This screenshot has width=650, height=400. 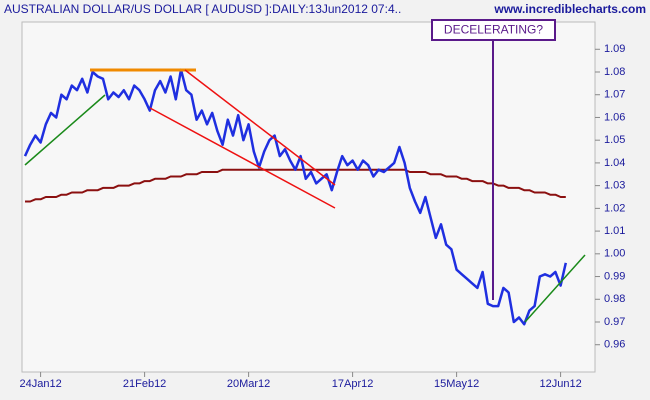 I want to click on y-tick-label: 1.01, so click(x=614, y=231).